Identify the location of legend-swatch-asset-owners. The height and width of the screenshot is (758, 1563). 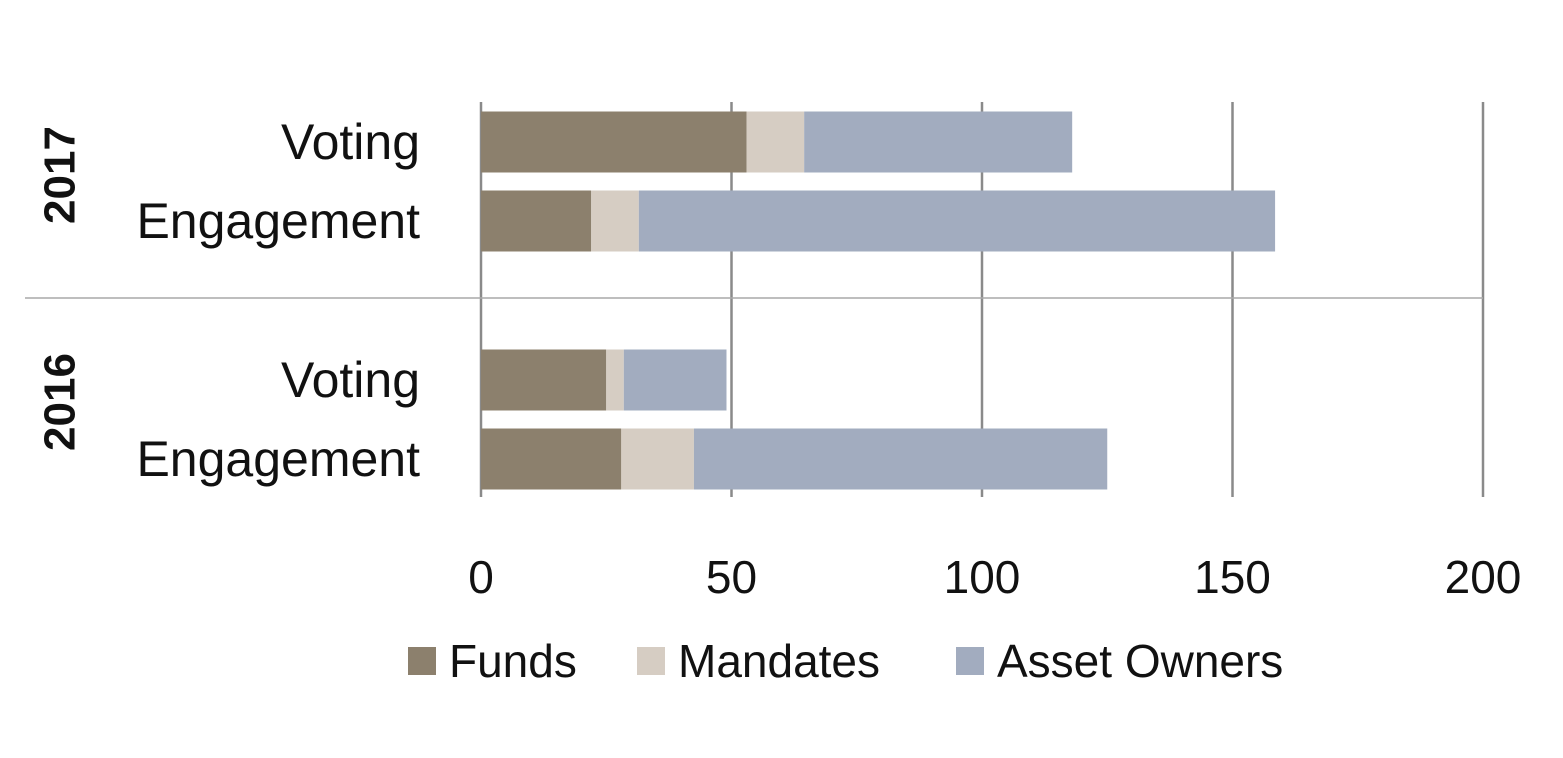
(970, 661).